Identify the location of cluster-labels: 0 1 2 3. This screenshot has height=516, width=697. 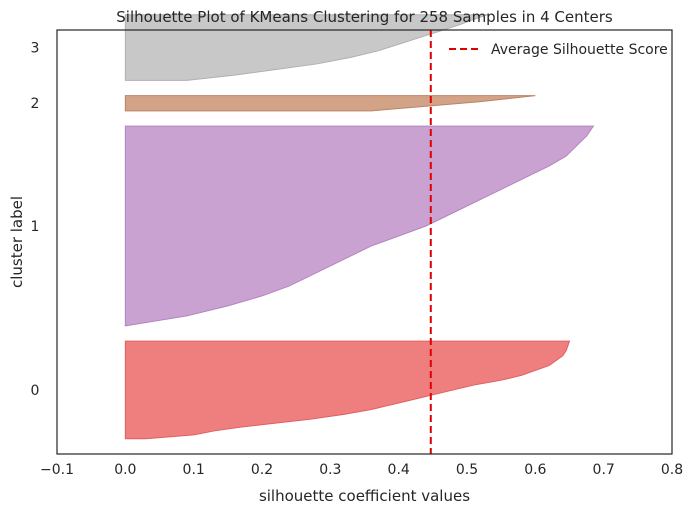
(35, 220).